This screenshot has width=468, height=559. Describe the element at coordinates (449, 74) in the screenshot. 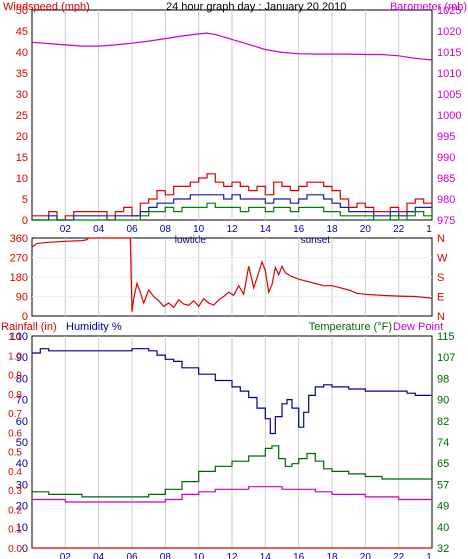

I see `barometer-tick-label: 1010` at that location.